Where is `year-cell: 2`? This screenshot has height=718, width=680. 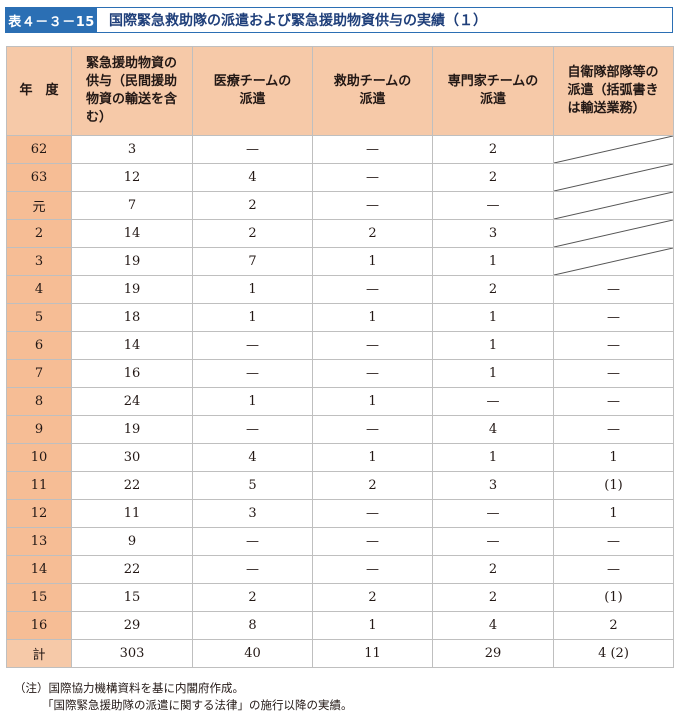
year-cell: 2 is located at coordinates (39, 233).